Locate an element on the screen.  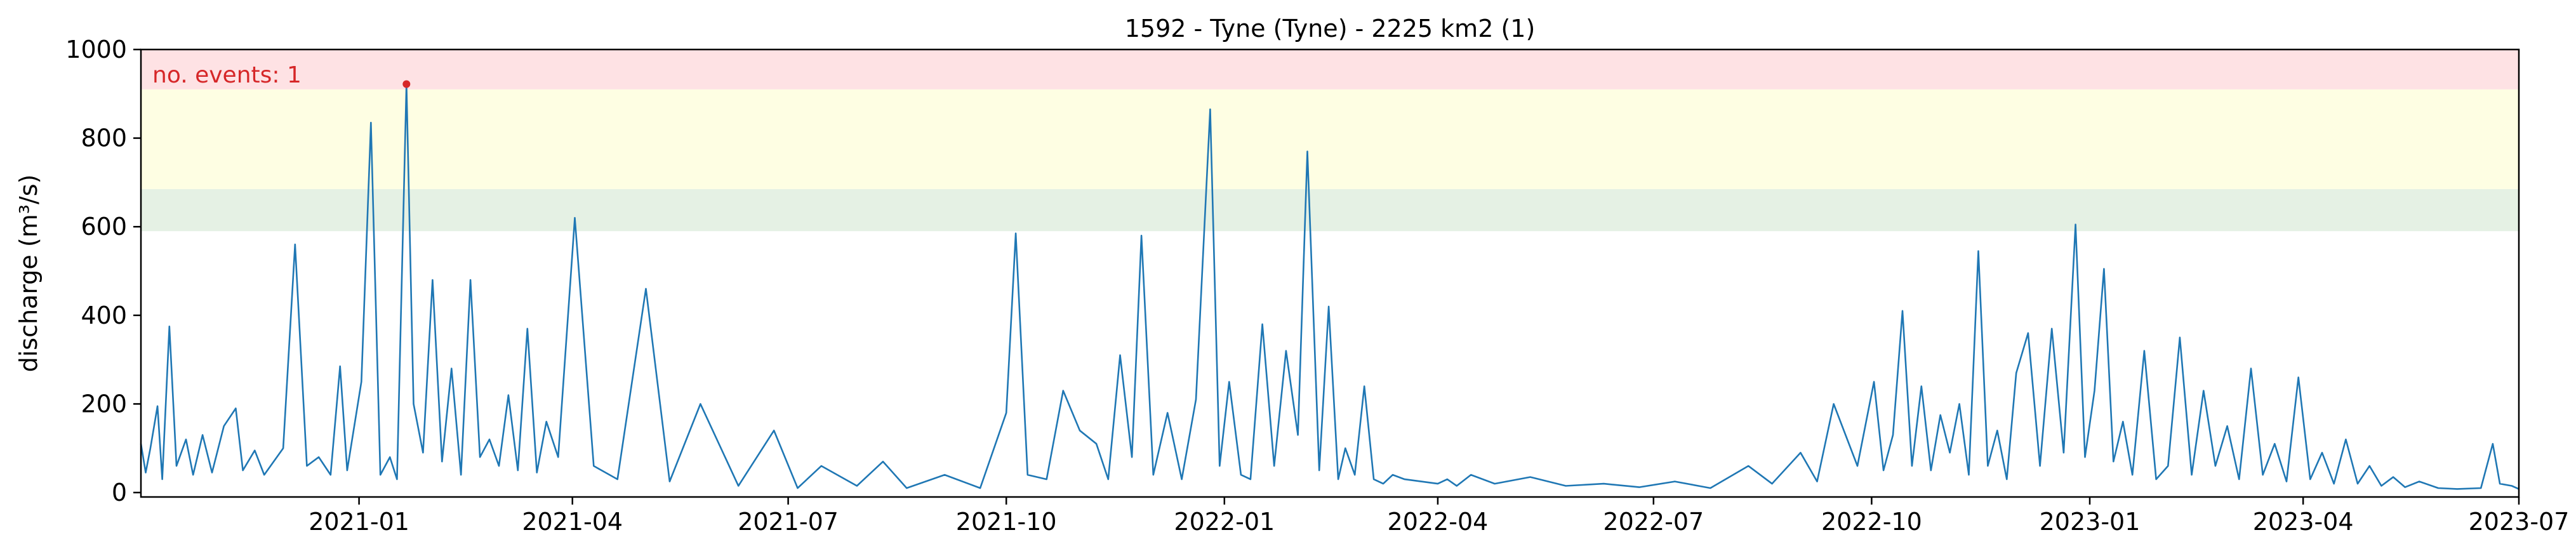
x-tick-label-8: 2023-01 is located at coordinates (2090, 522).